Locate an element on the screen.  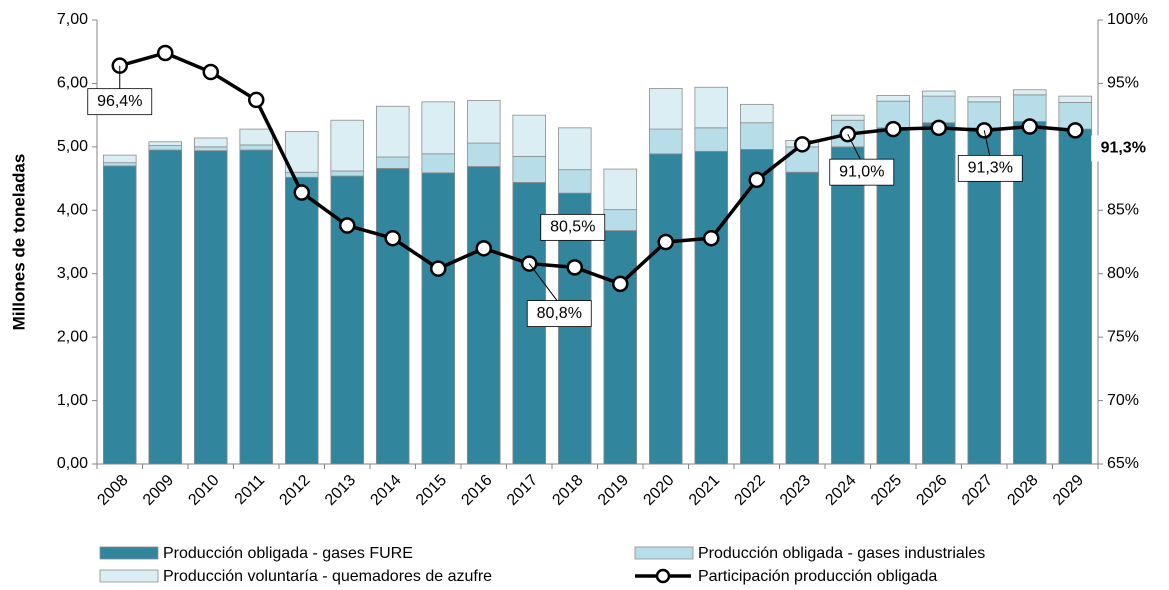
y-tick-label: 6,00 is located at coordinates (72, 83).